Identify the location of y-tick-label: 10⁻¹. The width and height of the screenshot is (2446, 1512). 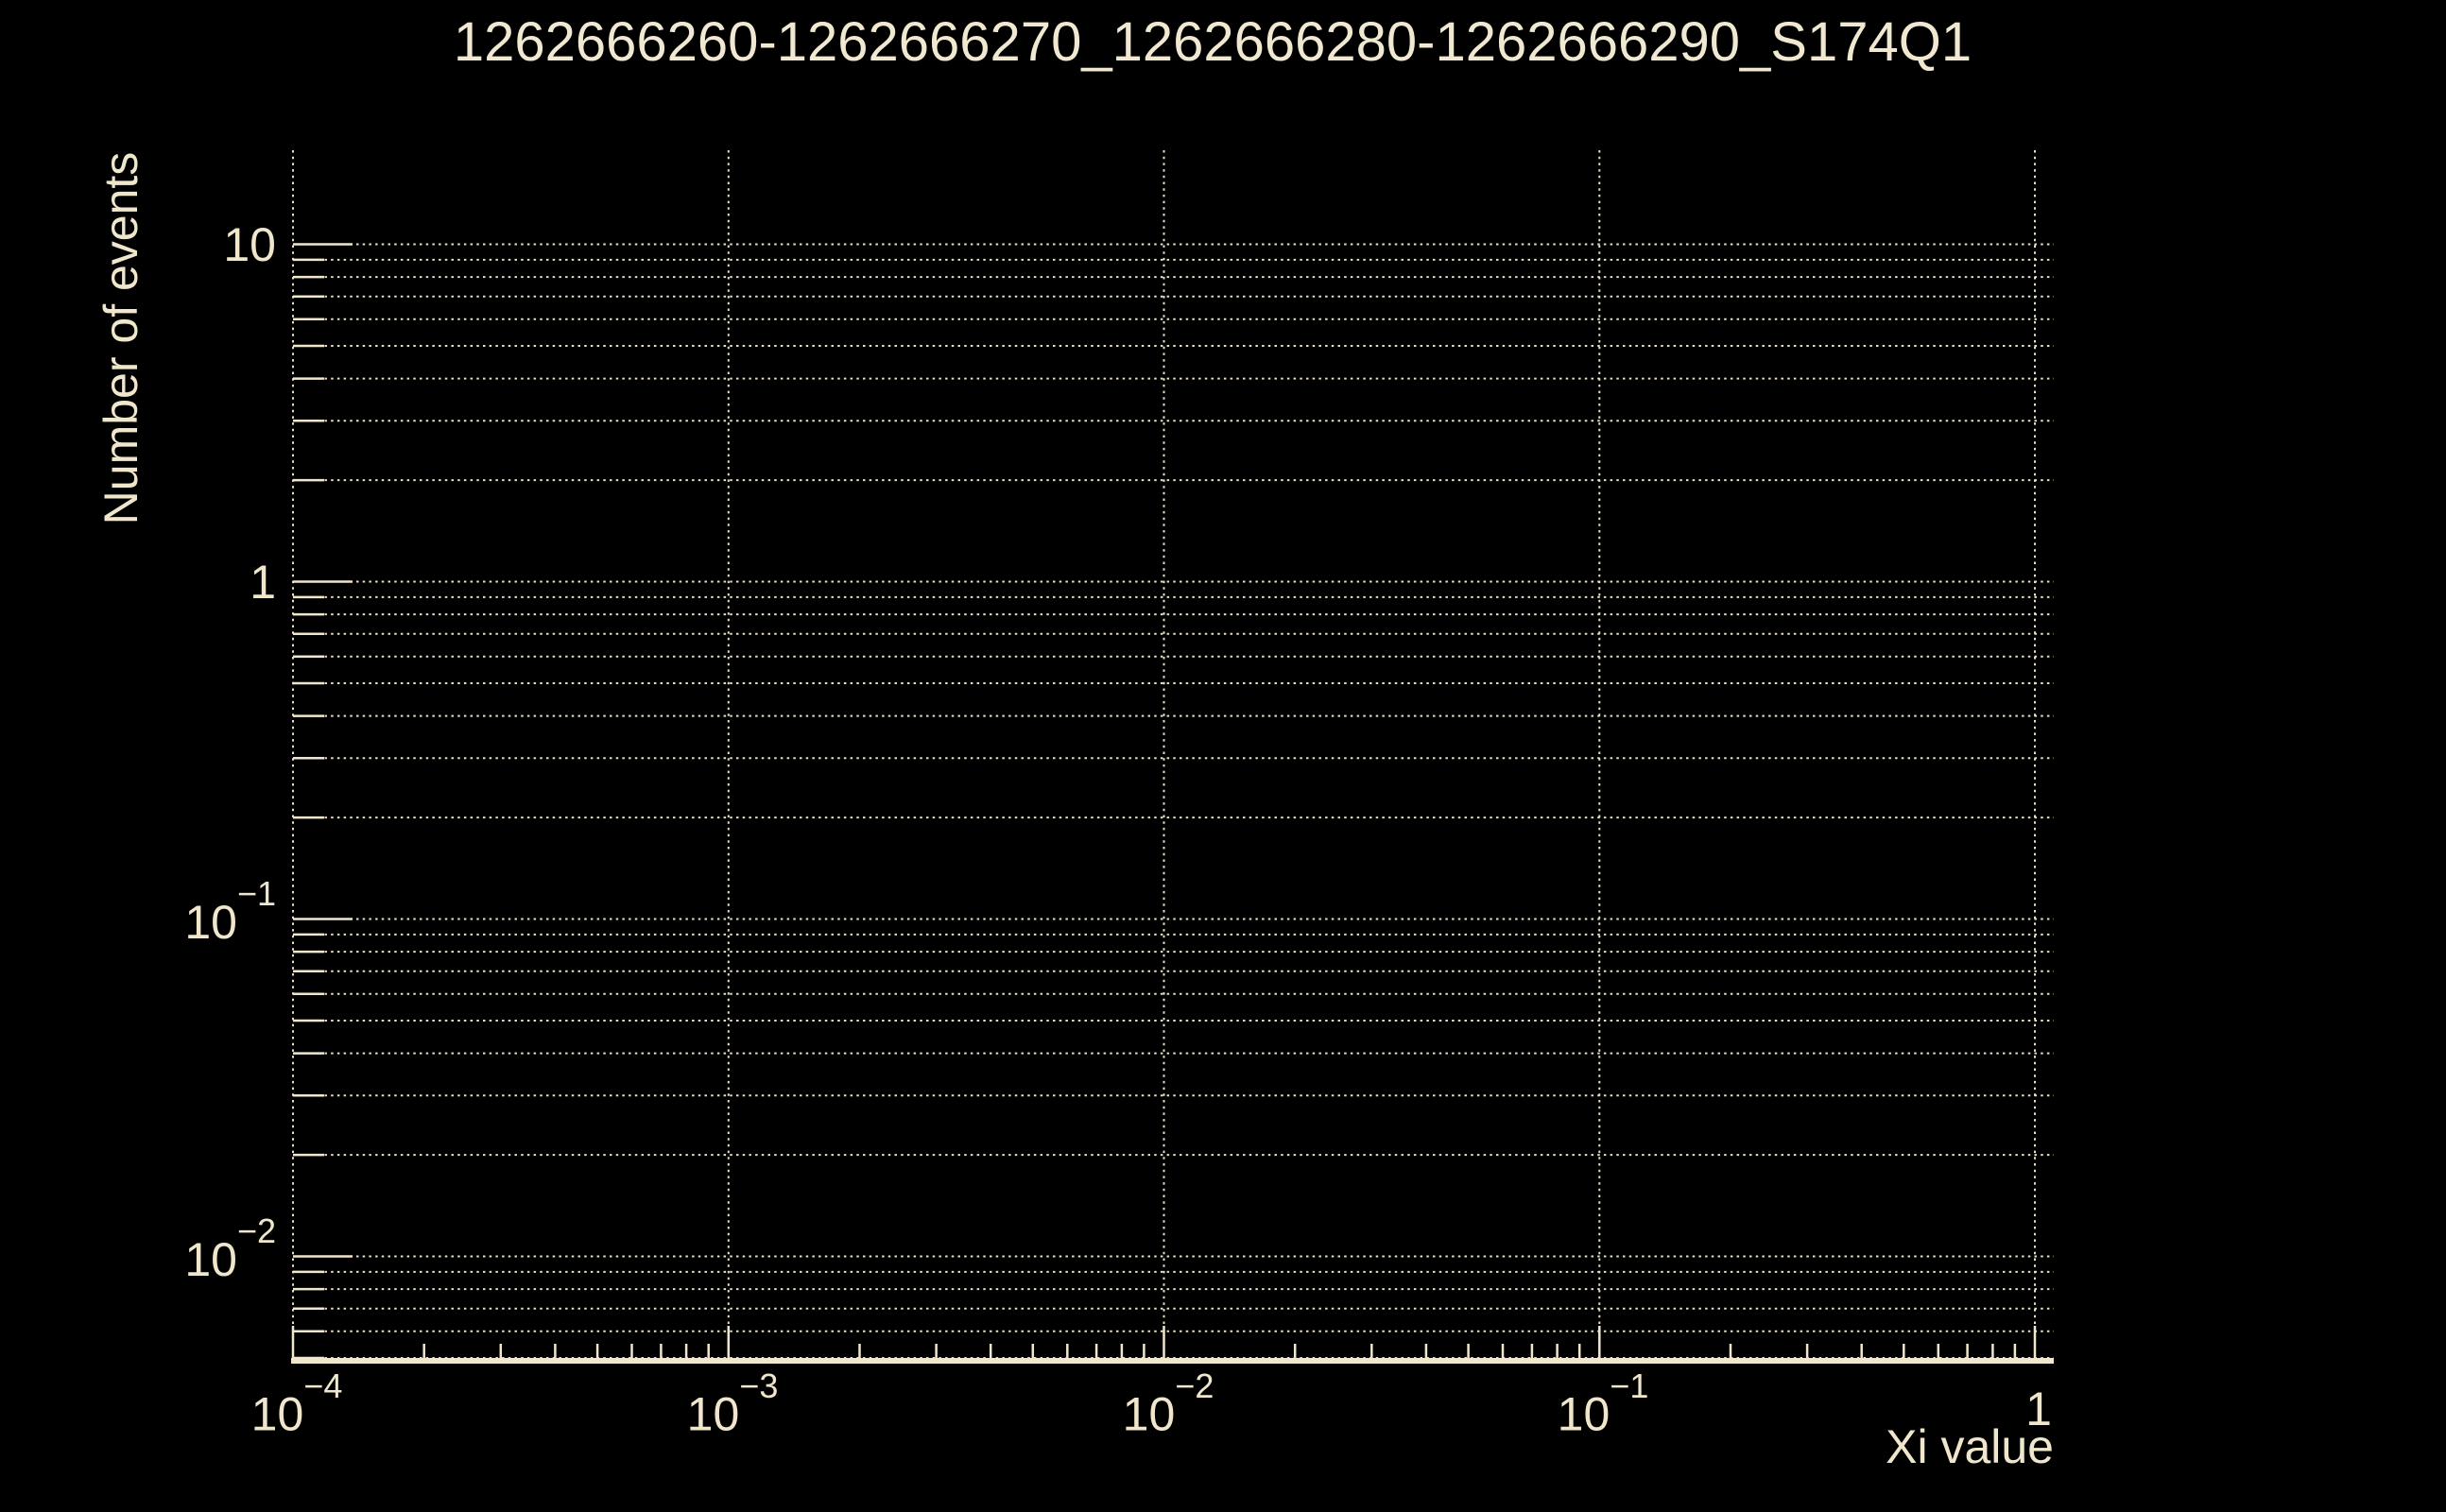
(230, 911).